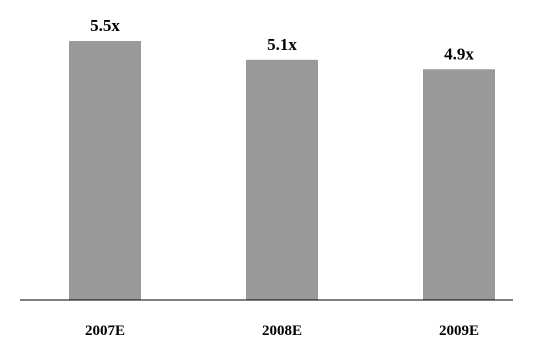  I want to click on bar-2007E, so click(105, 170).